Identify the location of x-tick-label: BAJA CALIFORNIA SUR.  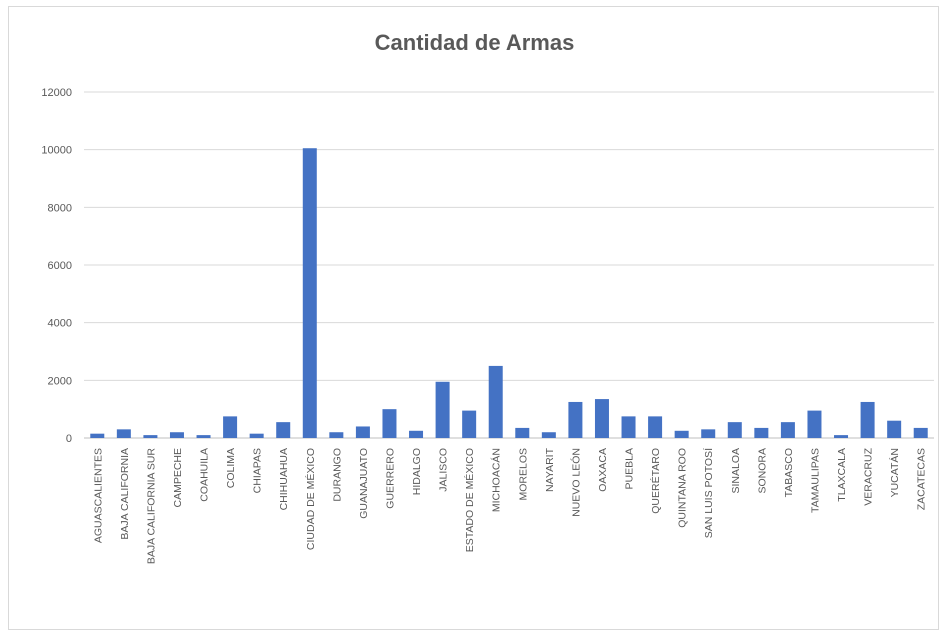
(151, 506).